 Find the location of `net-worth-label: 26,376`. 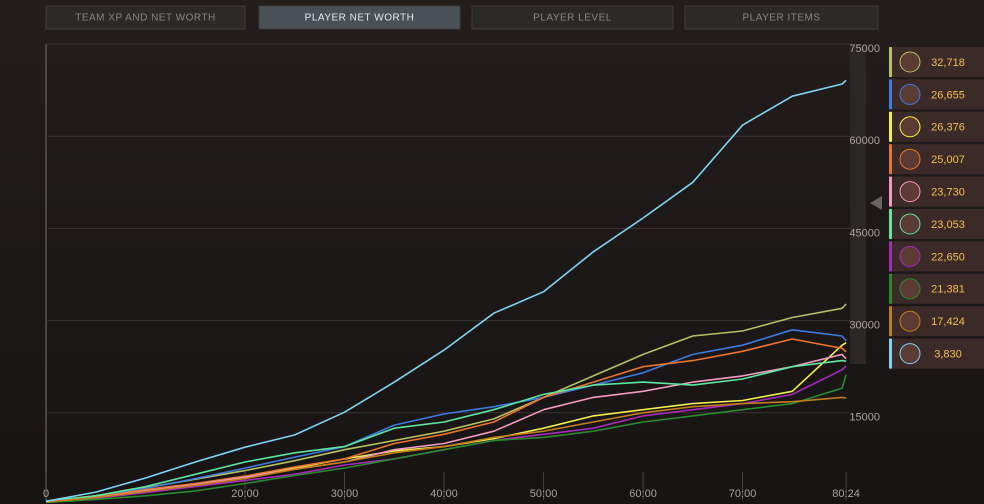

net-worth-label: 26,376 is located at coordinates (948, 128).